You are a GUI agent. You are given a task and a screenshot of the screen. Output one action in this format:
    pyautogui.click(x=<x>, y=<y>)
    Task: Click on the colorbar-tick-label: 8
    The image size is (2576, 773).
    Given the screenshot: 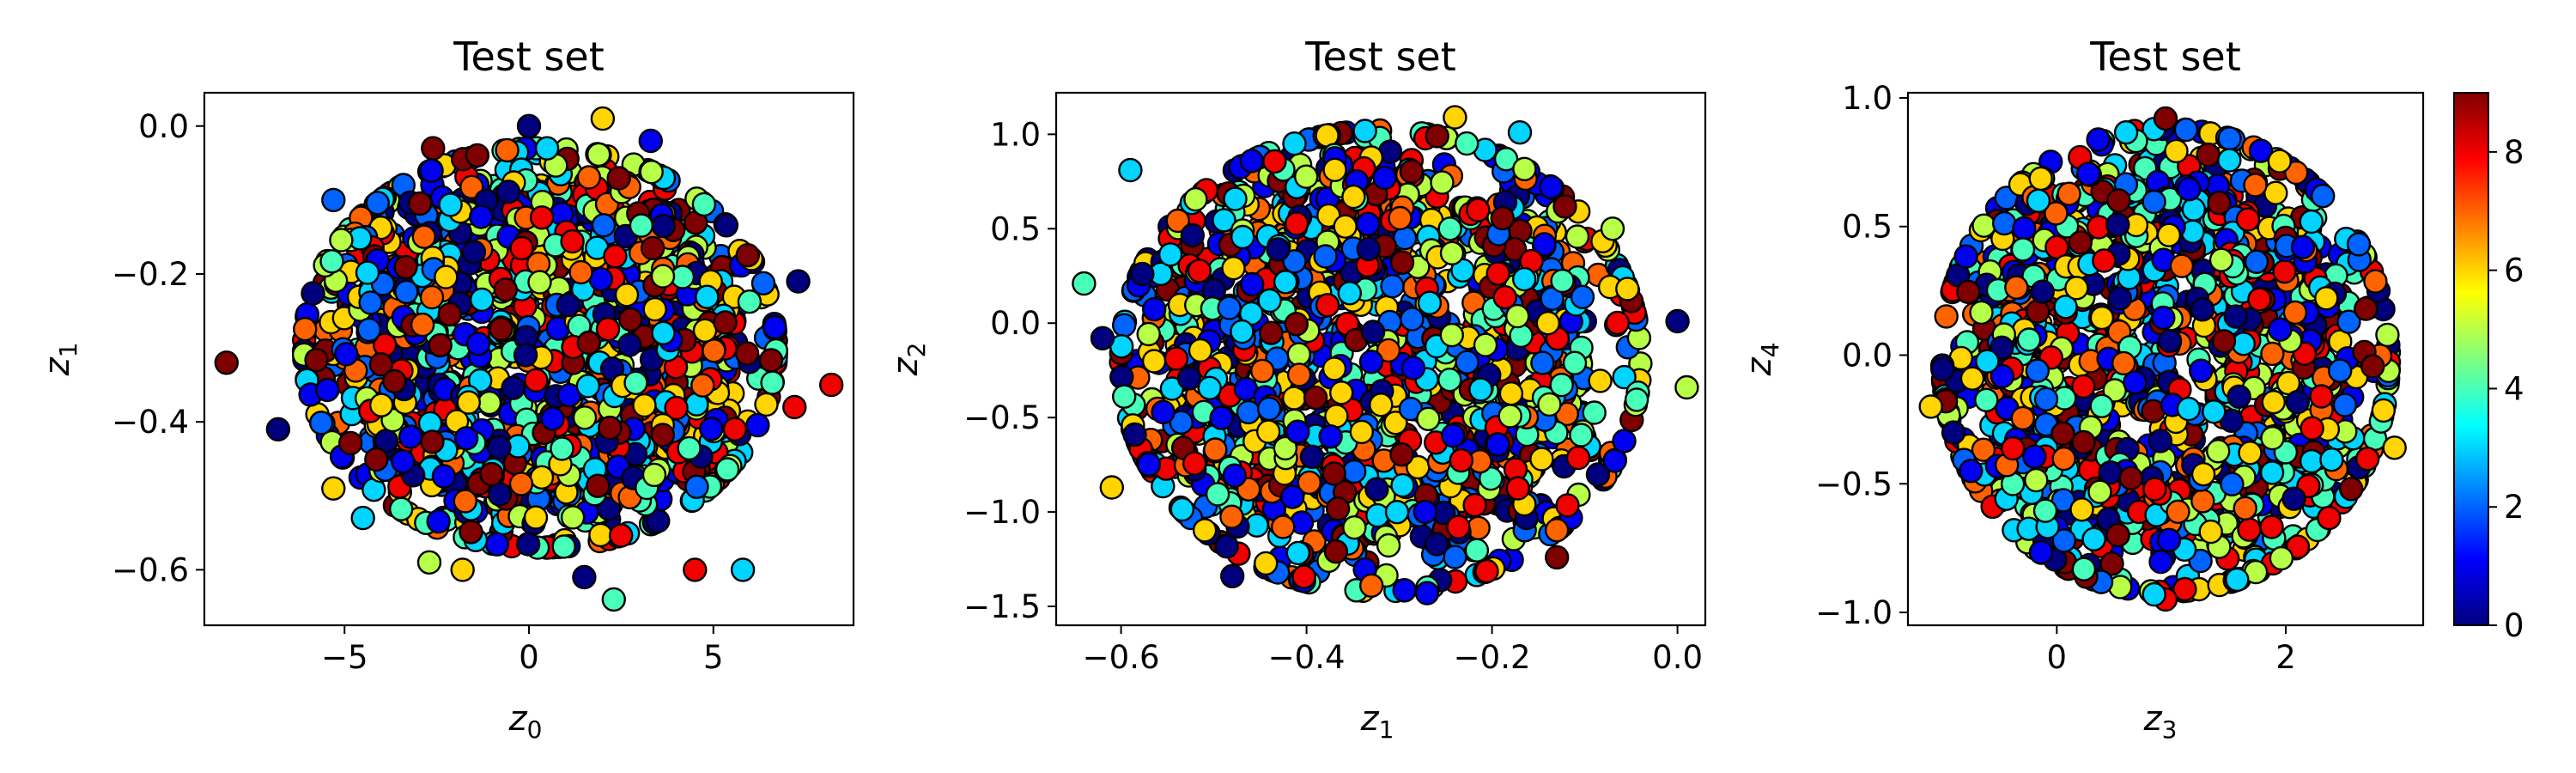 What is the action you would take?
    pyautogui.click(x=2514, y=152)
    